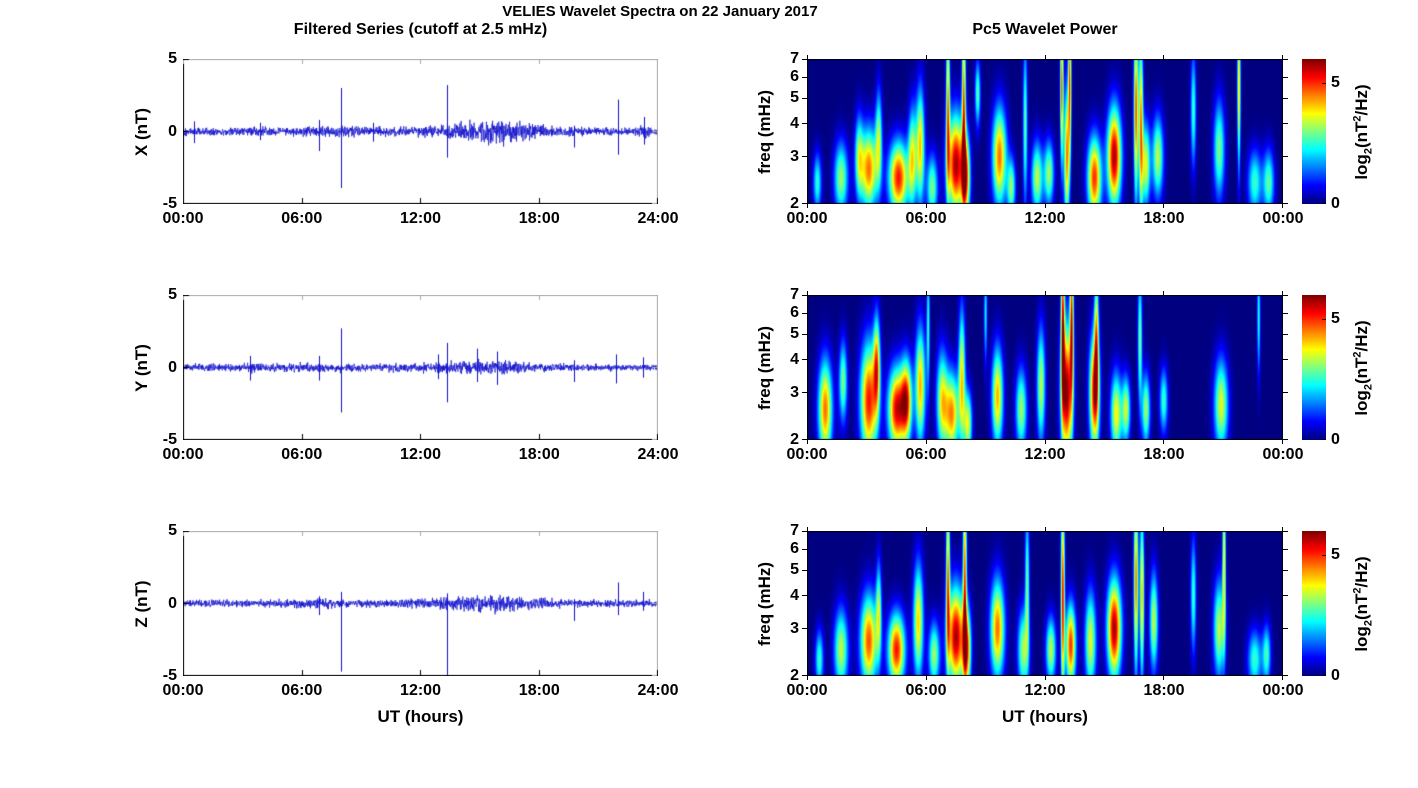  Describe the element at coordinates (420, 716) in the screenshot. I see `x-axis-label: UT (hours)` at that location.